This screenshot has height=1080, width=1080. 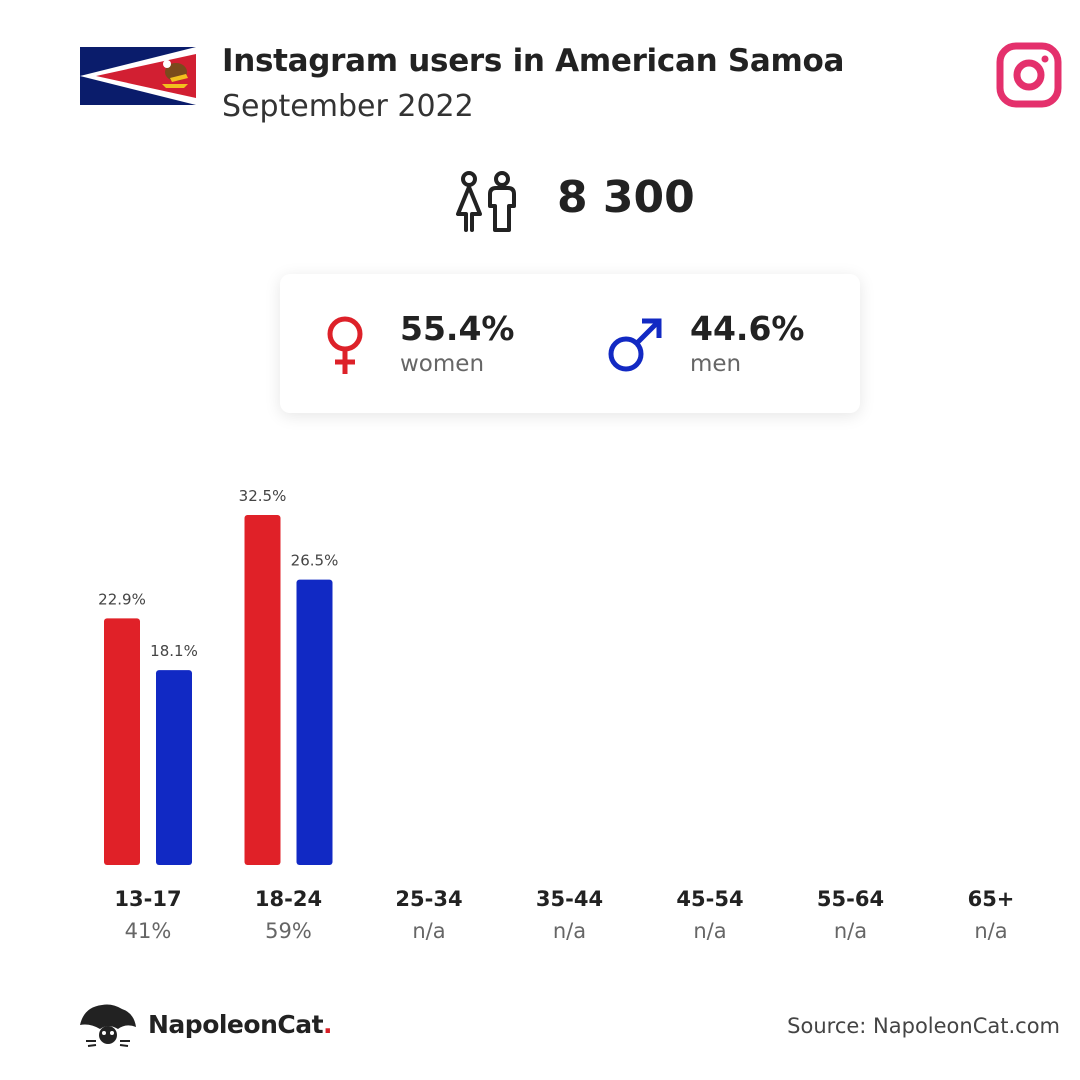 I want to click on category-total-45-54: n/a, so click(x=709, y=931).